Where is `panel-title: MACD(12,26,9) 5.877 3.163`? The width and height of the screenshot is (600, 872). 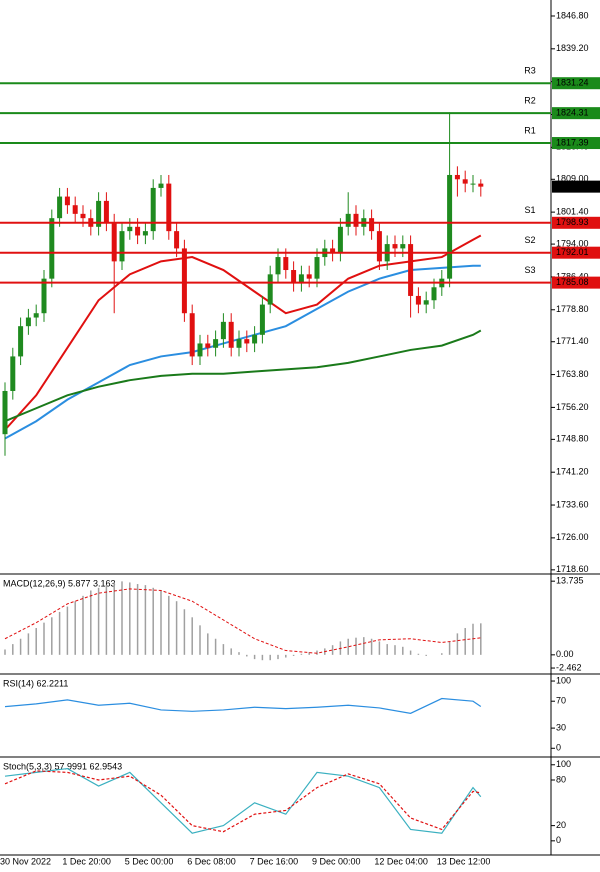
panel-title: MACD(12,26,9) 5.877 3.163 is located at coordinates (59, 583).